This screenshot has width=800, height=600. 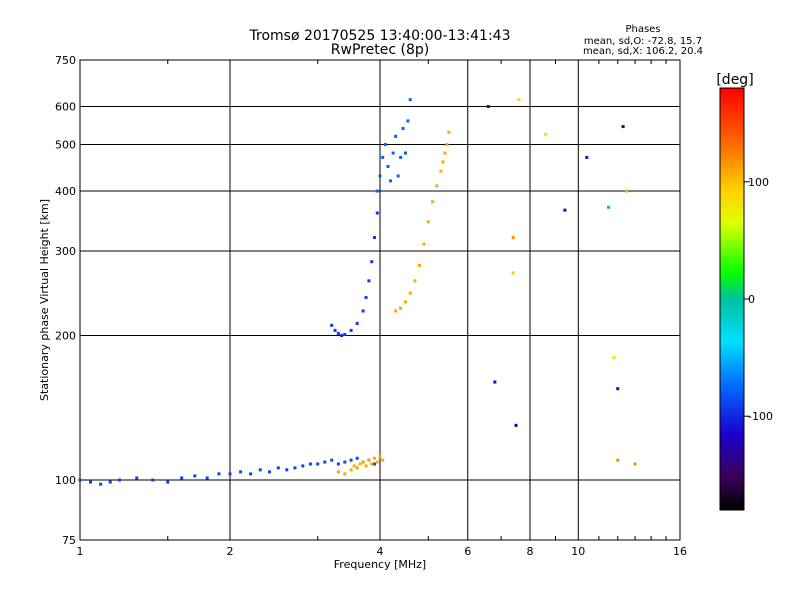 What do you see at coordinates (467, 551) in the screenshot?
I see `x-tick-label: 6` at bounding box center [467, 551].